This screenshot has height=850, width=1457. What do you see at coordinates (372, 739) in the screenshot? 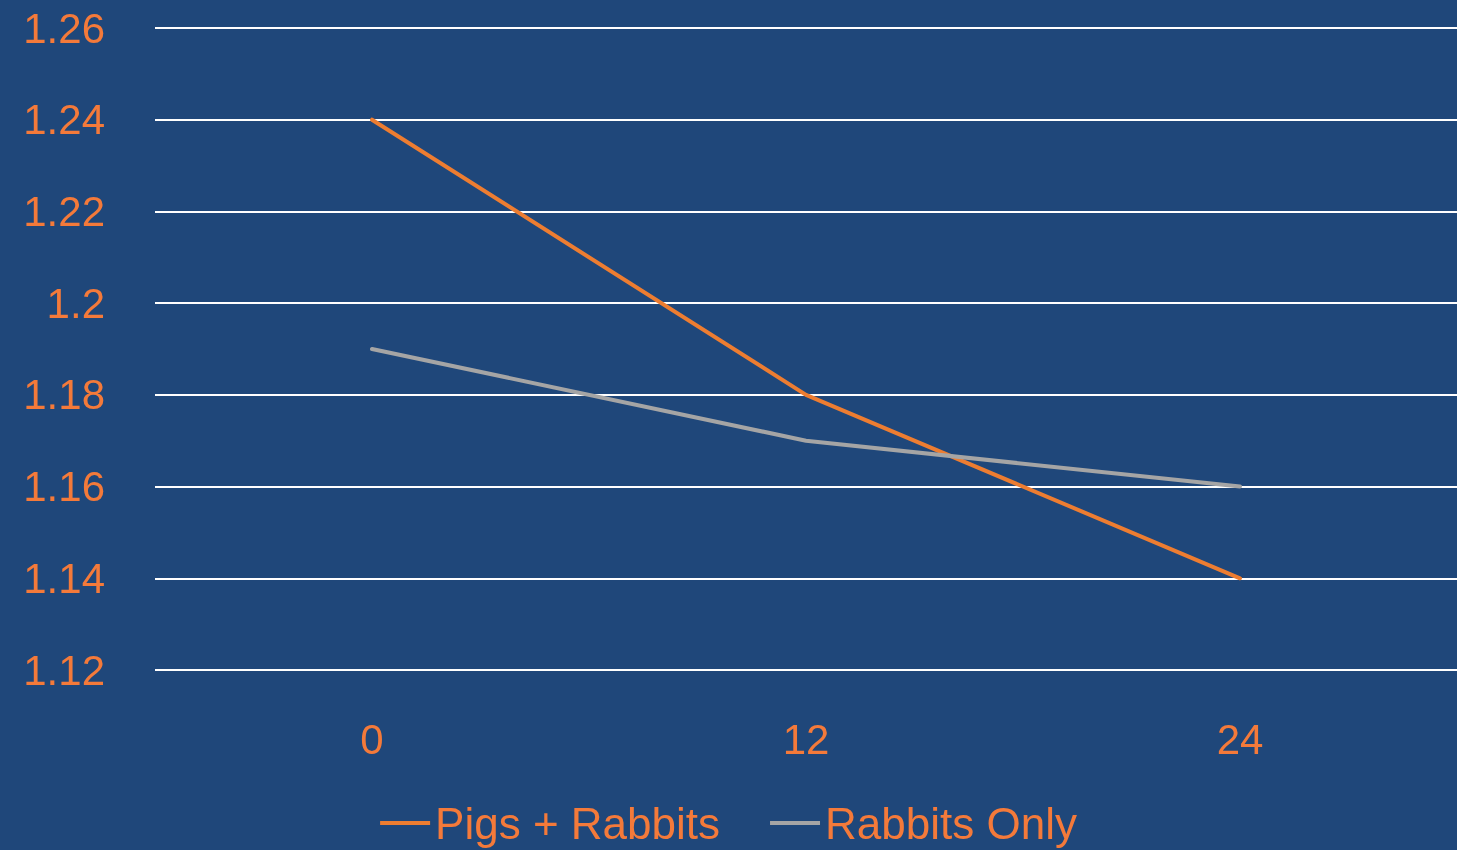
I see `x-tick-label: 0` at bounding box center [372, 739].